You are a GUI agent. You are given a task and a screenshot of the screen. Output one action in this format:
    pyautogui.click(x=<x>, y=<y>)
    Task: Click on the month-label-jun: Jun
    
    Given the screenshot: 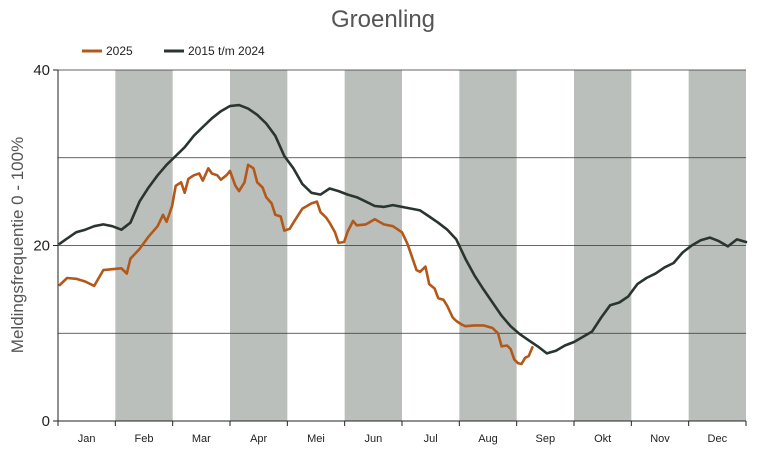 What is the action you would take?
    pyautogui.click(x=373, y=439)
    